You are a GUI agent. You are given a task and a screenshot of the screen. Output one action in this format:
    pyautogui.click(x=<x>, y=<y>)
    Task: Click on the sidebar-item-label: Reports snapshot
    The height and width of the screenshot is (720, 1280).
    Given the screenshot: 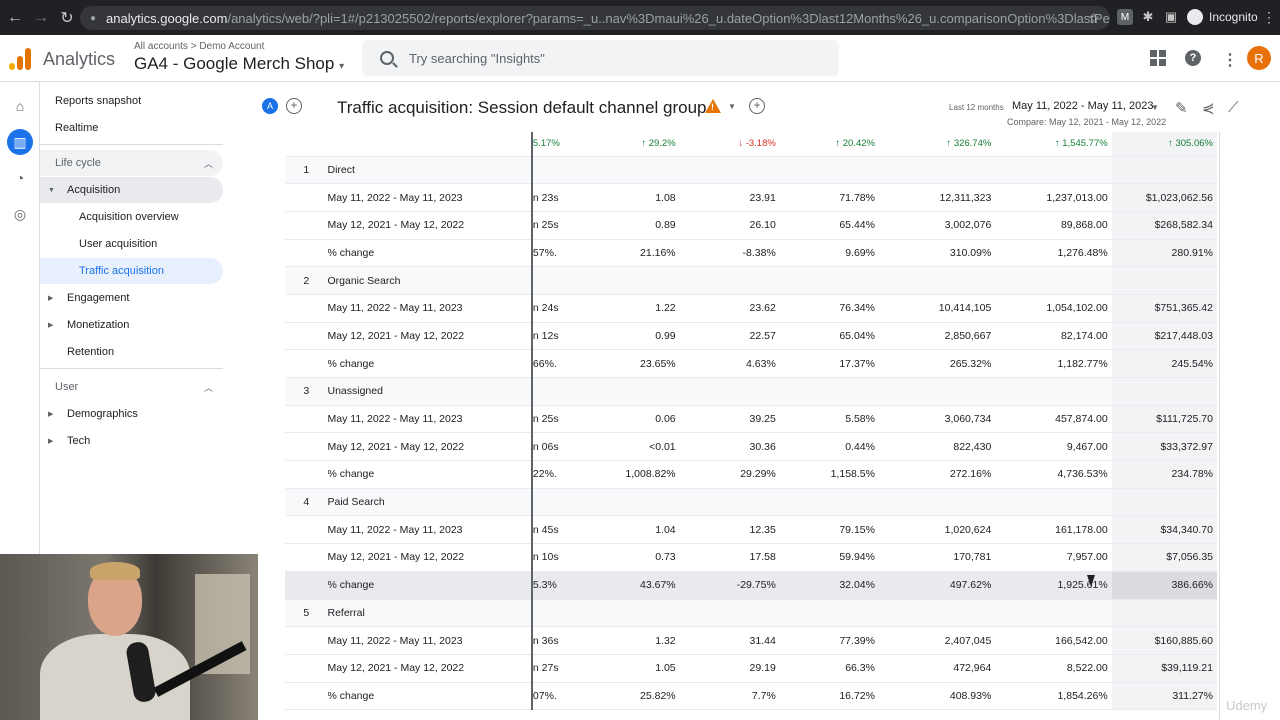 What is the action you would take?
    pyautogui.click(x=98, y=101)
    